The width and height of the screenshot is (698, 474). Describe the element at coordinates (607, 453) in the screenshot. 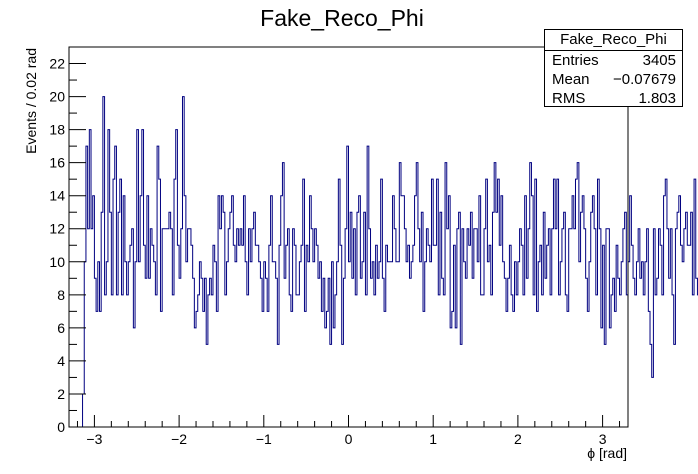

I see `x-axis-label: ϕ [rad]` at that location.